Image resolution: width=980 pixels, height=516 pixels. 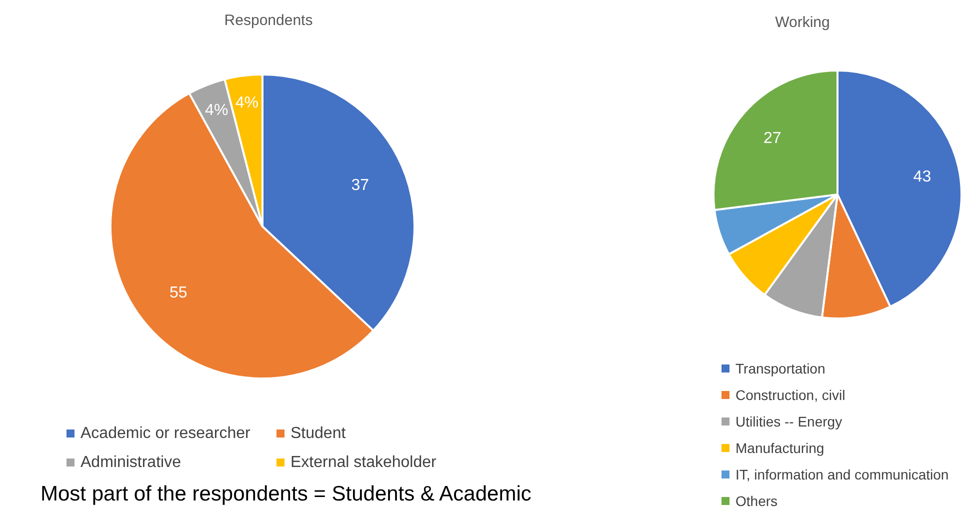 What do you see at coordinates (166, 433) in the screenshot?
I see `legend-label: Academic or researcher` at bounding box center [166, 433].